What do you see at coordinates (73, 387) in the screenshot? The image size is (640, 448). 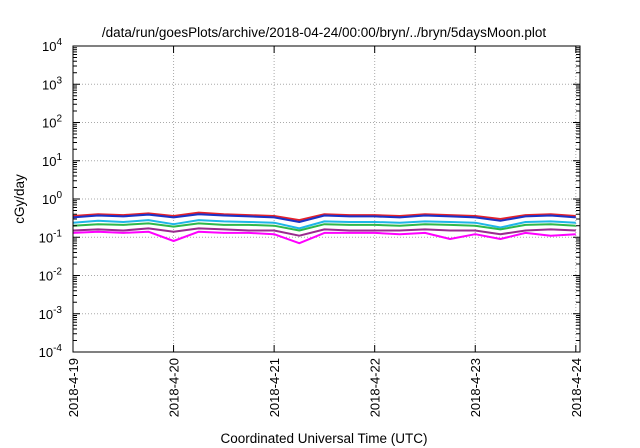 I see `x-tick-label: 2018-4-19` at bounding box center [73, 387].